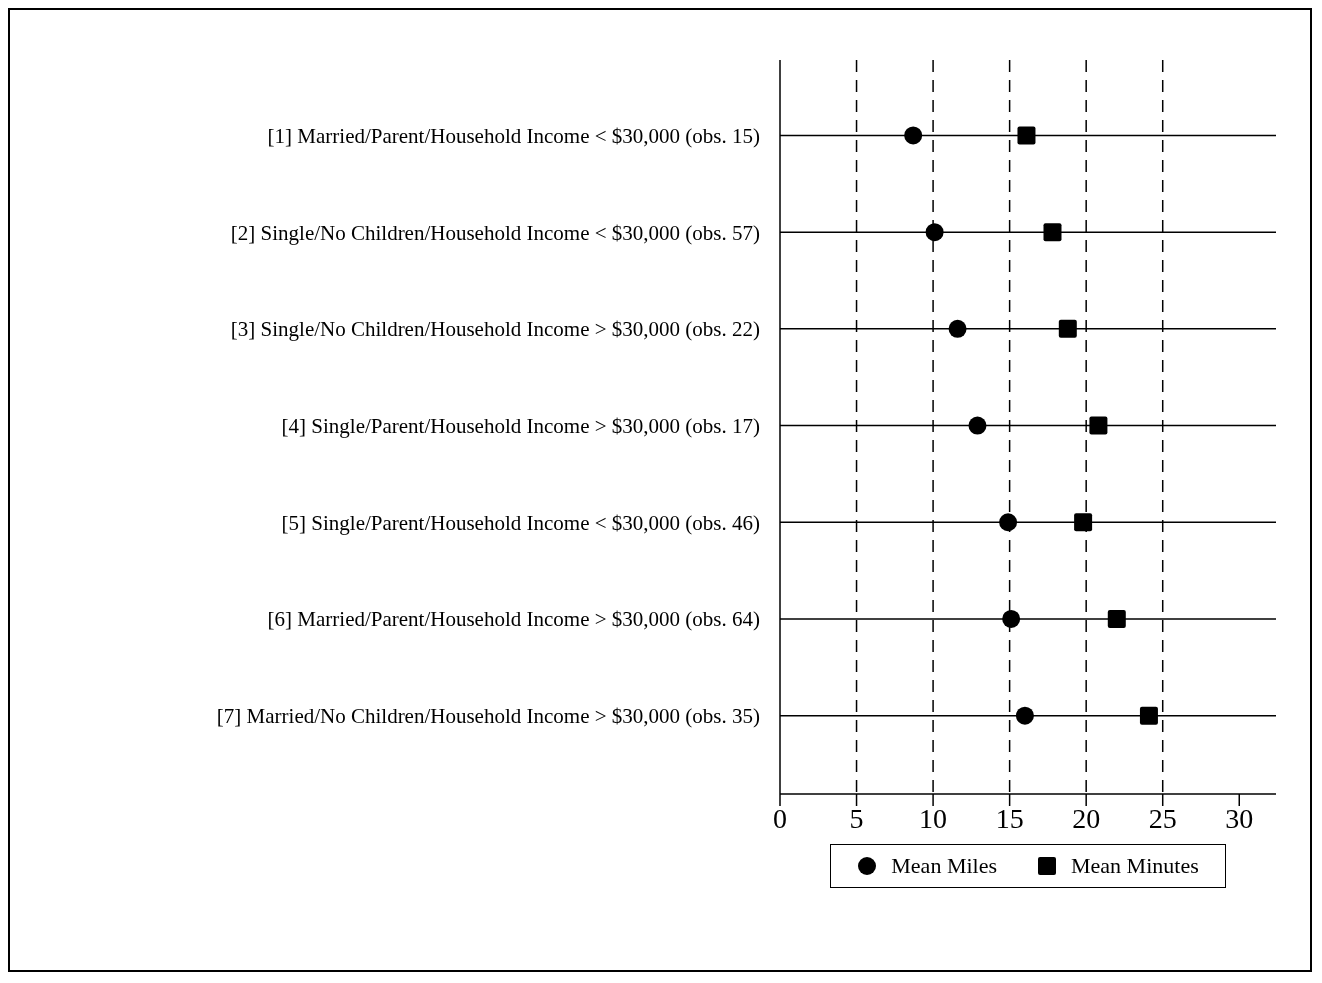  What do you see at coordinates (856, 818) in the screenshot?
I see `x-tick-label: 5` at bounding box center [856, 818].